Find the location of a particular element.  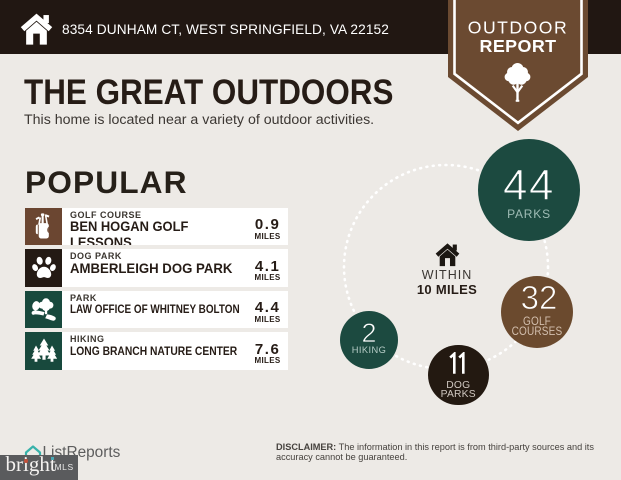

svg-text: REPORT is located at coordinates (518, 46).